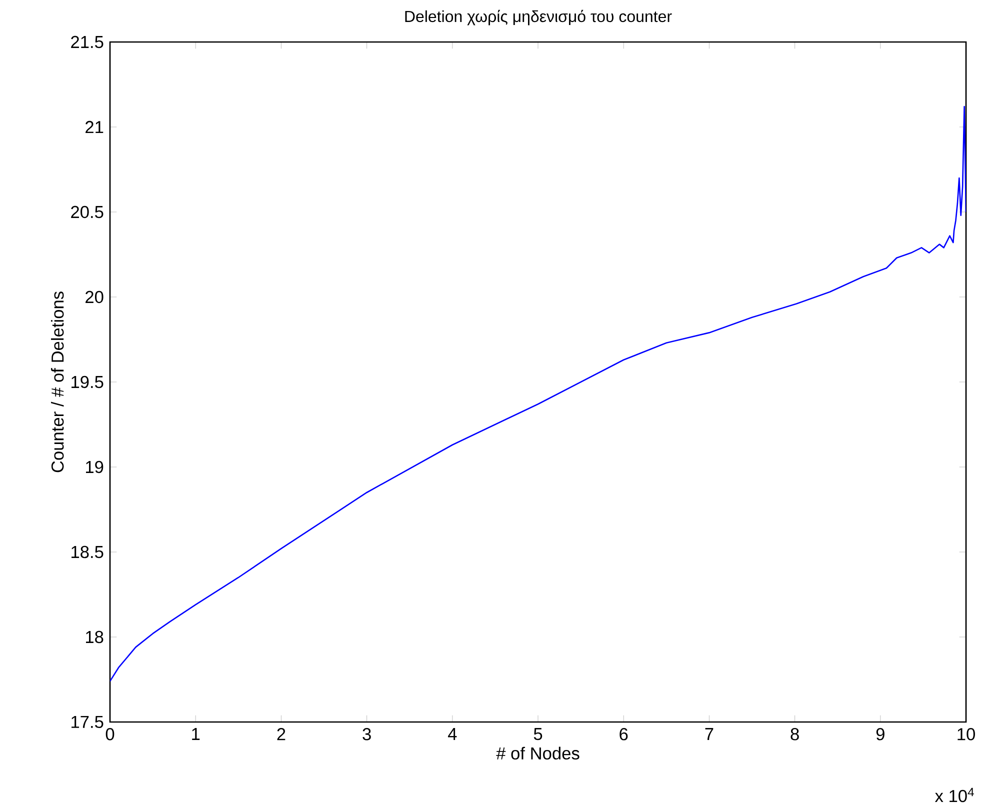  What do you see at coordinates (110, 734) in the screenshot?
I see `x-tick-label: 0` at bounding box center [110, 734].